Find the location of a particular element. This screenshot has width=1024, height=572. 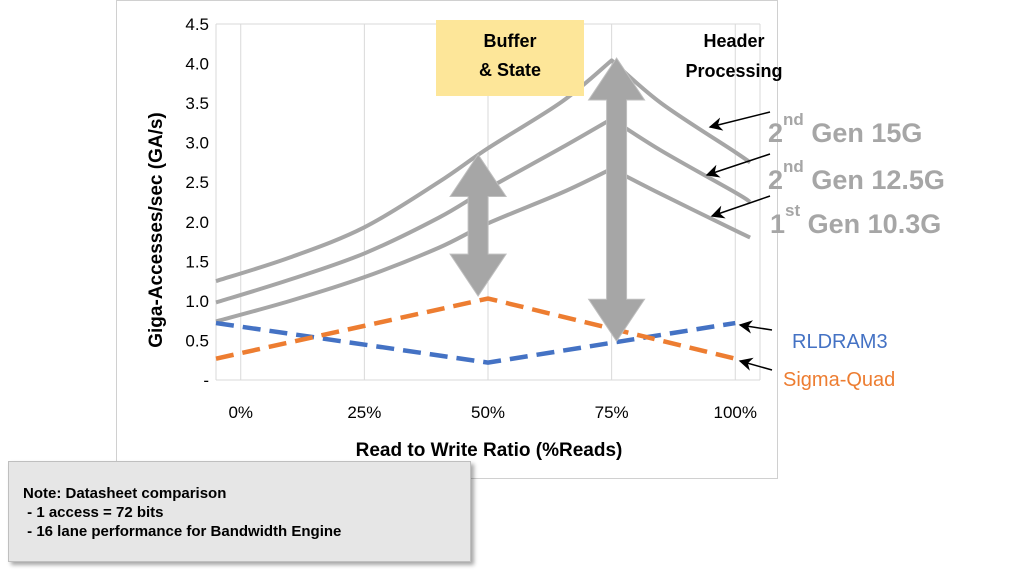

gen-label-gen2_15g: 2nd Gen 15G is located at coordinates (845, 129).